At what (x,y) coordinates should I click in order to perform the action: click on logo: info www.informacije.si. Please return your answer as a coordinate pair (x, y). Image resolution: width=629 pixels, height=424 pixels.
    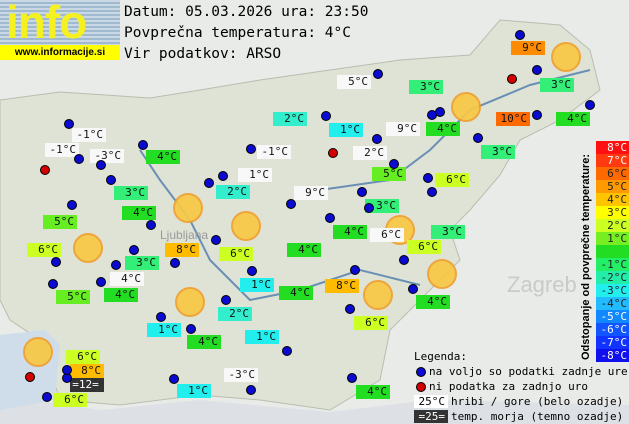
    Looking at the image, I should click on (60, 30).